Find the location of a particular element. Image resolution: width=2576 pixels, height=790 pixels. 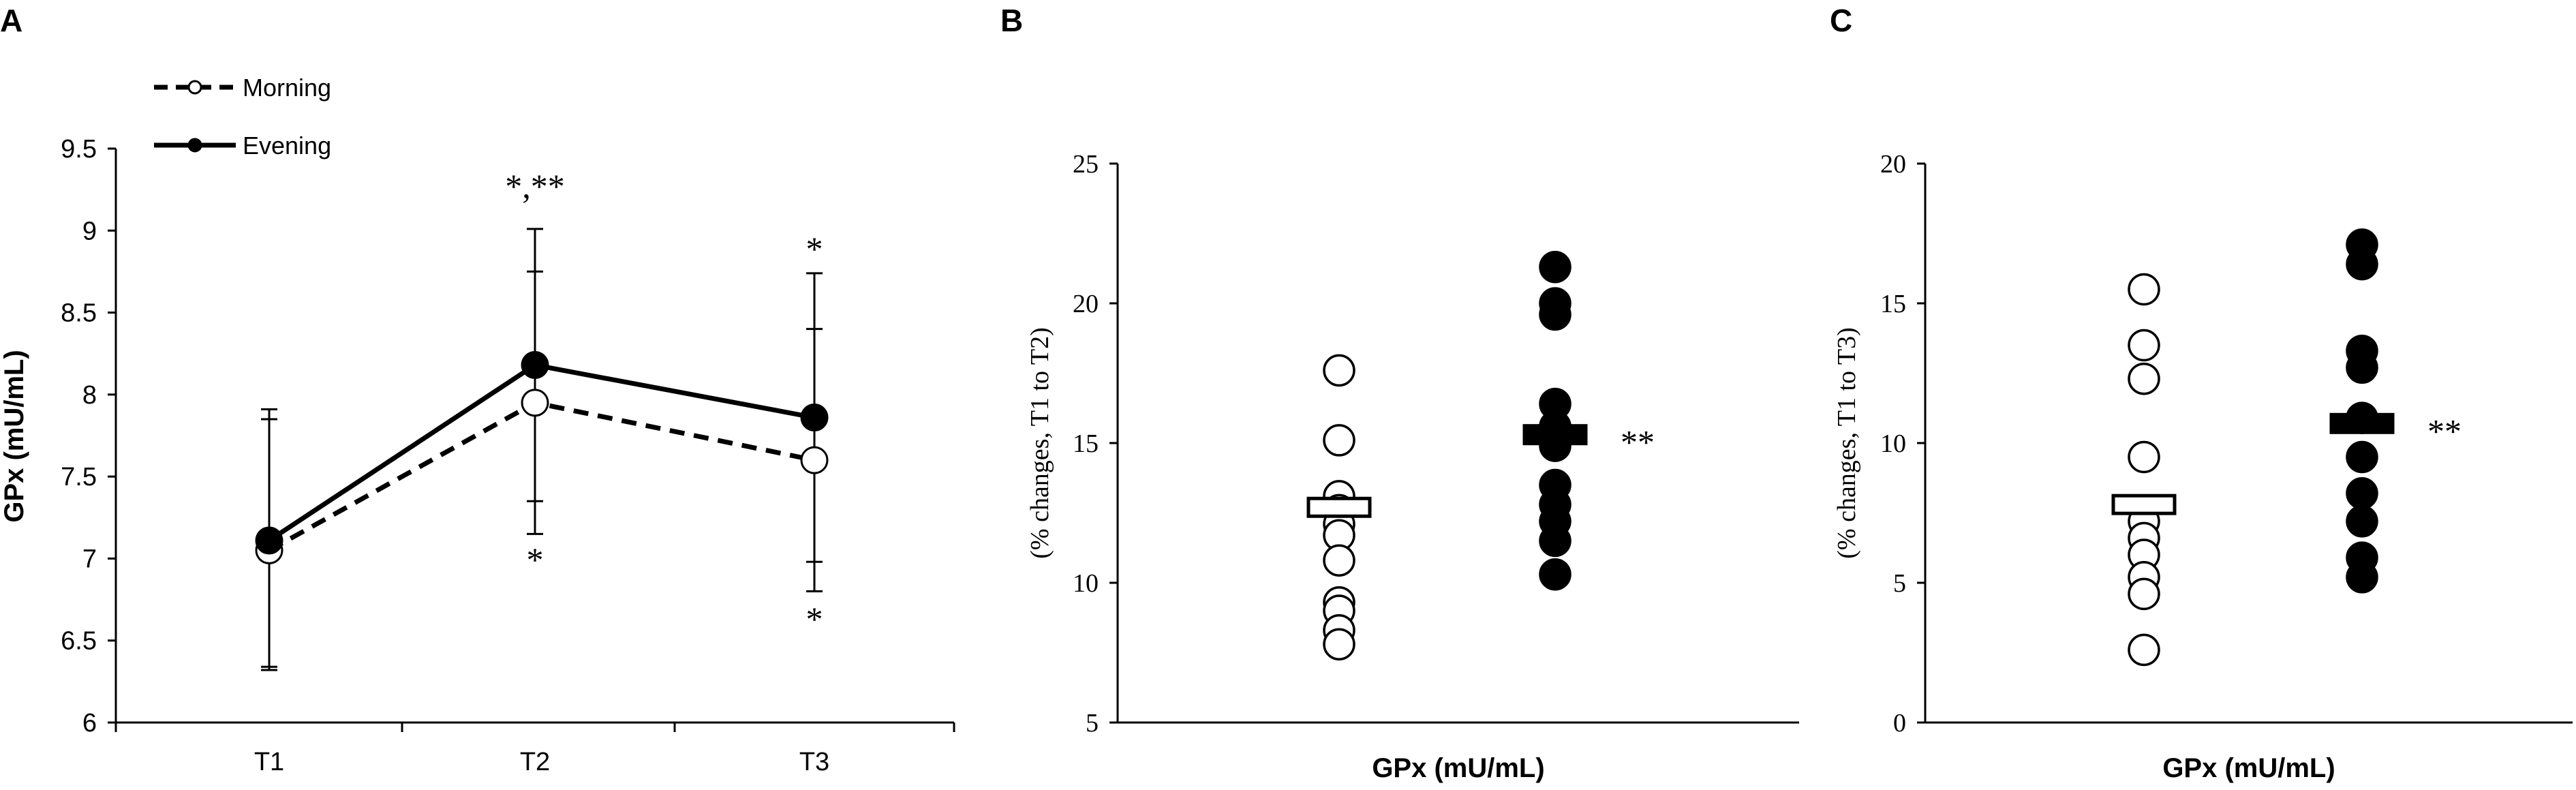

panel-b-y-tick-label: 20 is located at coordinates (1086, 304).